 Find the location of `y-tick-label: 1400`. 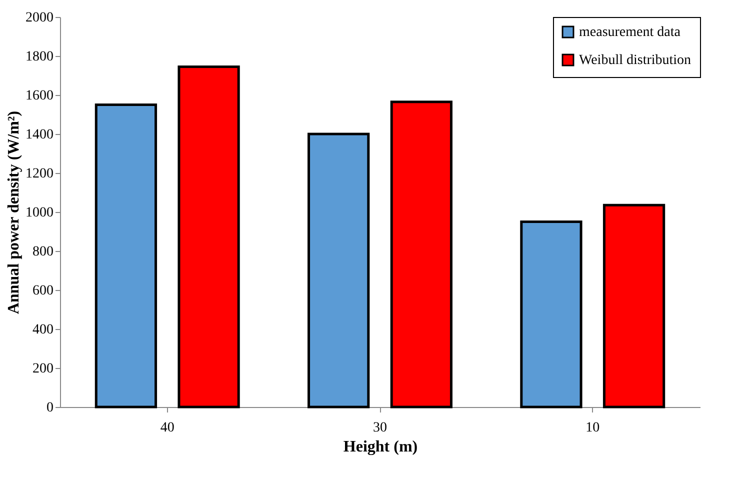

y-tick-label: 1400 is located at coordinates (40, 135).